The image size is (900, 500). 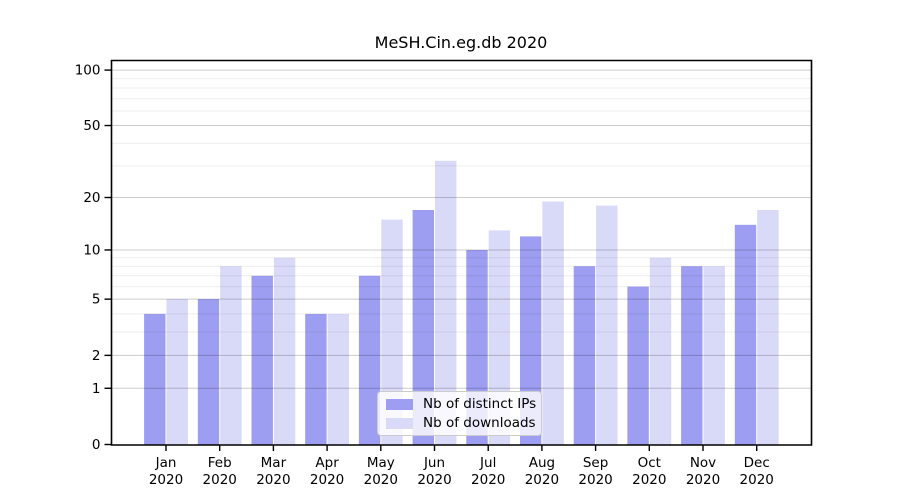 I want to click on x-tick-label-jul: Jul 2020, so click(x=488, y=471).